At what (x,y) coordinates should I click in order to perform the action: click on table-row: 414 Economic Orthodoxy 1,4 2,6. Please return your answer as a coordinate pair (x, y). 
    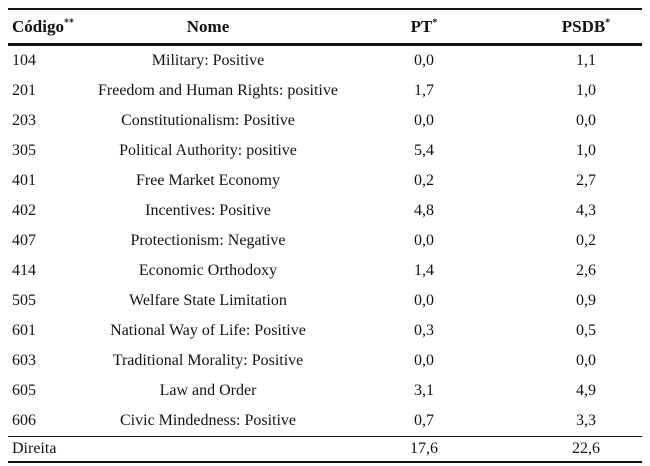
    Looking at the image, I should click on (325, 271).